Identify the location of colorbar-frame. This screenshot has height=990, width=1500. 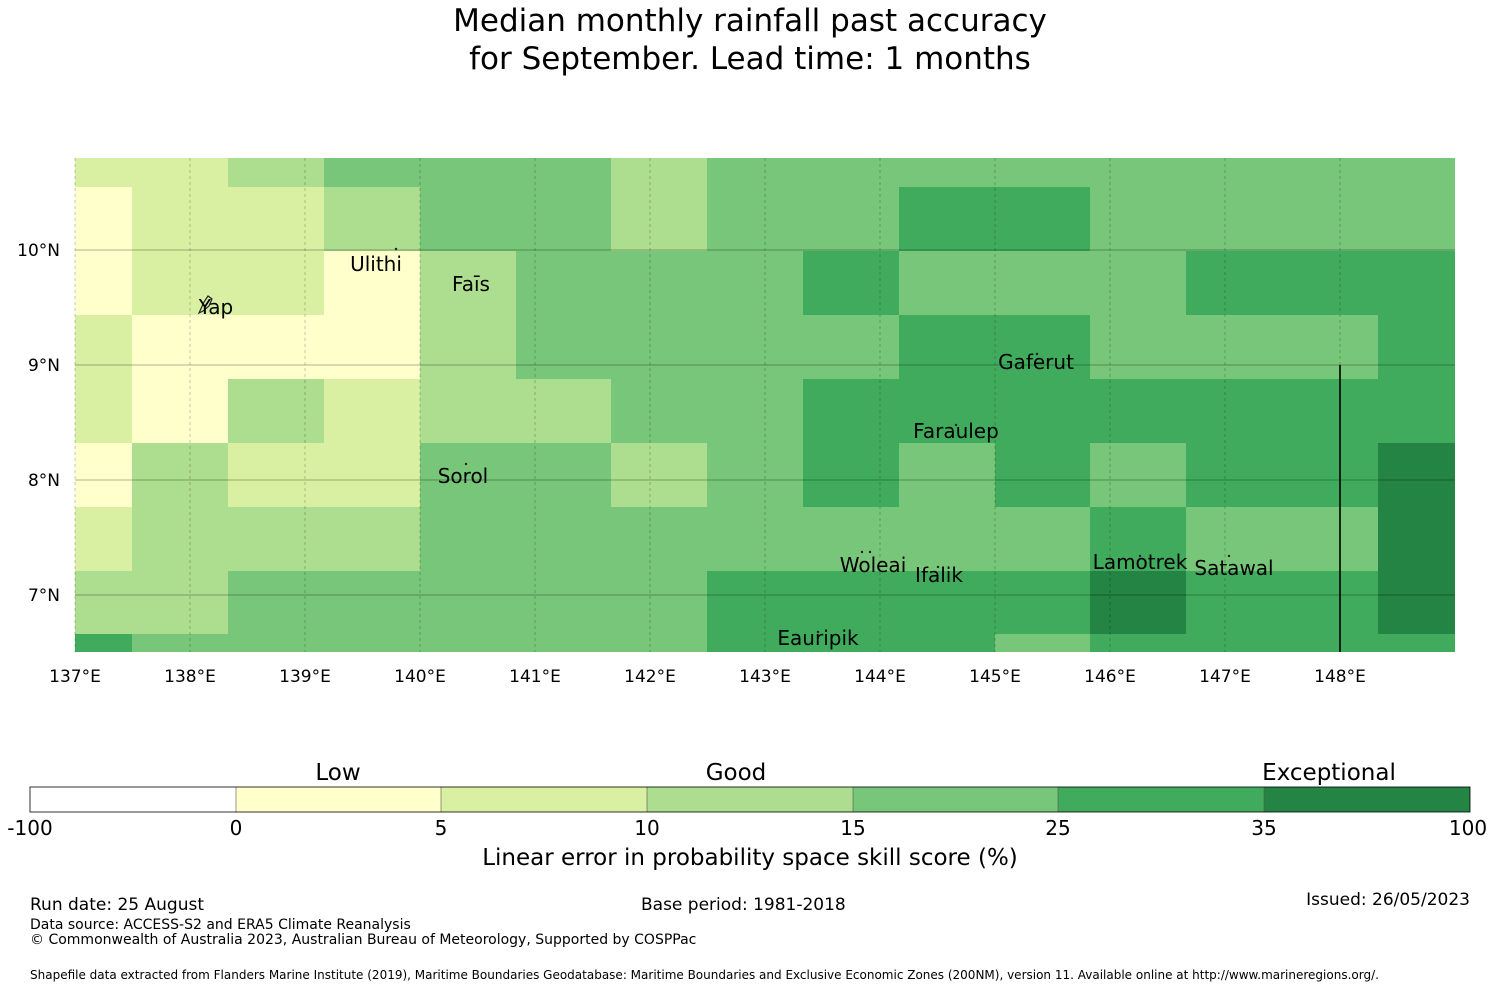
(750, 799).